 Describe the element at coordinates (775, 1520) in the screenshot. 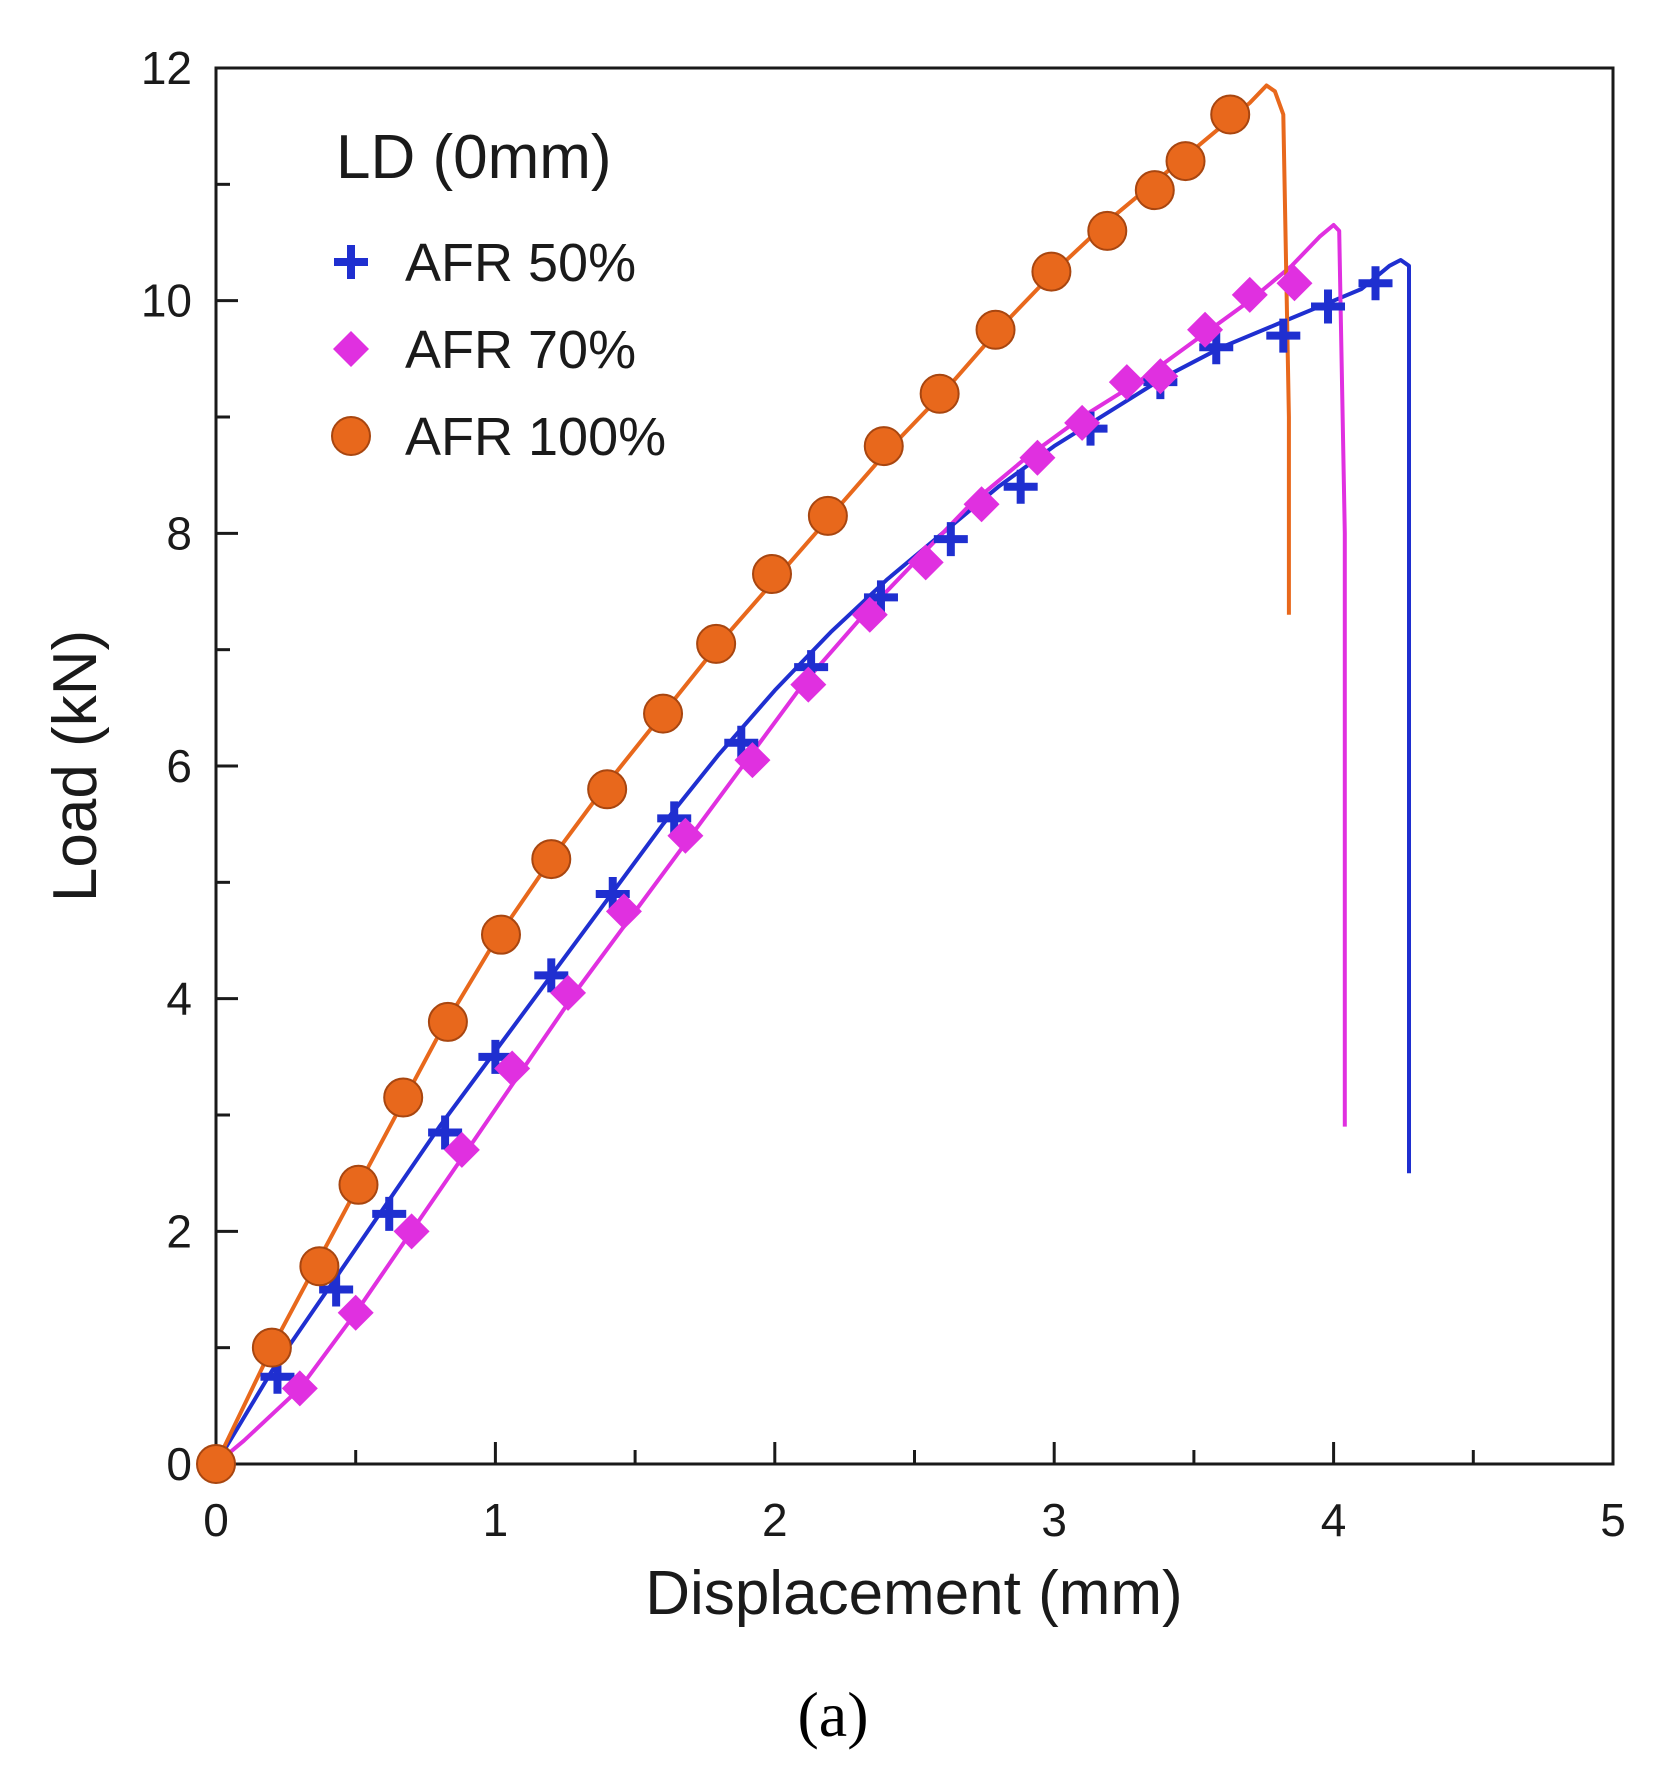

I see `x-tick-label: 2` at that location.